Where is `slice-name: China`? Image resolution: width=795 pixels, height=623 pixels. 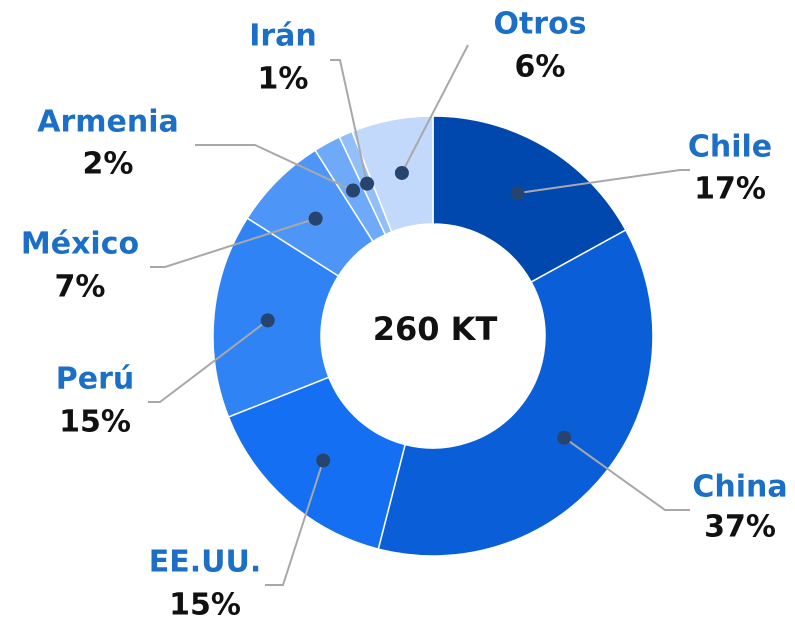
slice-name: China is located at coordinates (739, 487).